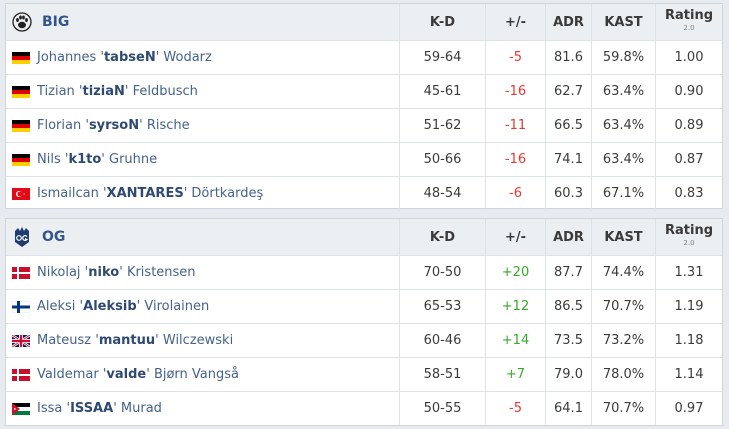  What do you see at coordinates (126, 374) in the screenshot?
I see `nickname: valde` at bounding box center [126, 374].